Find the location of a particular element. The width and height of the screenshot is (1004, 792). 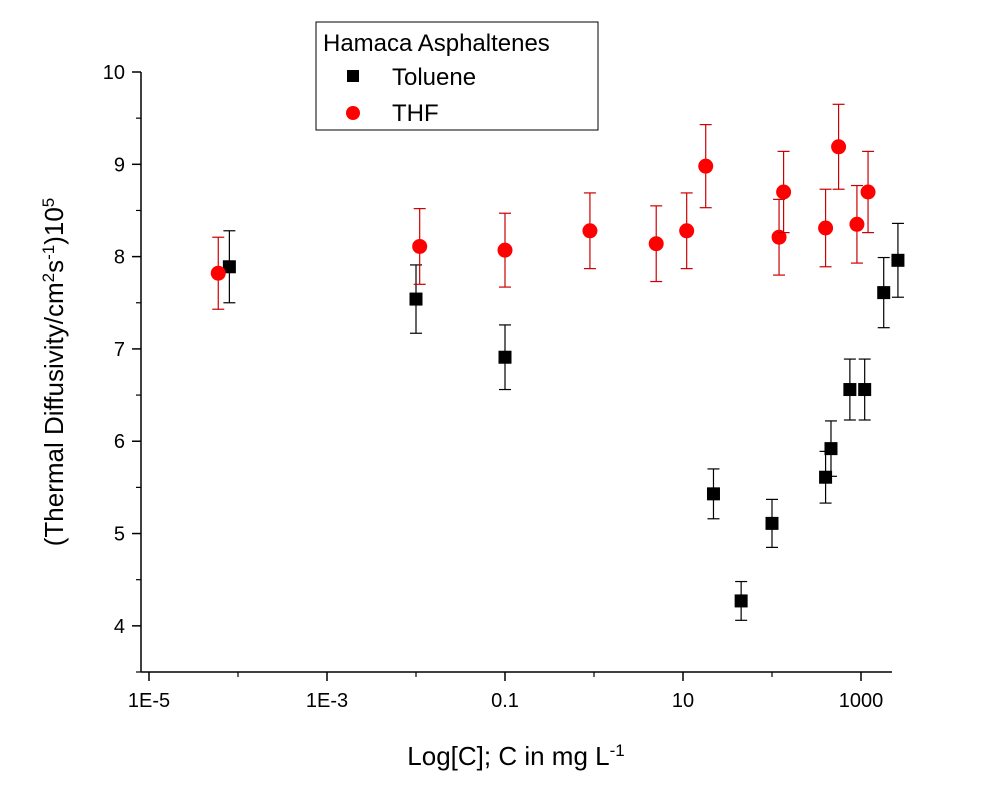

y-tick-label-5: 9 is located at coordinates (119, 165).